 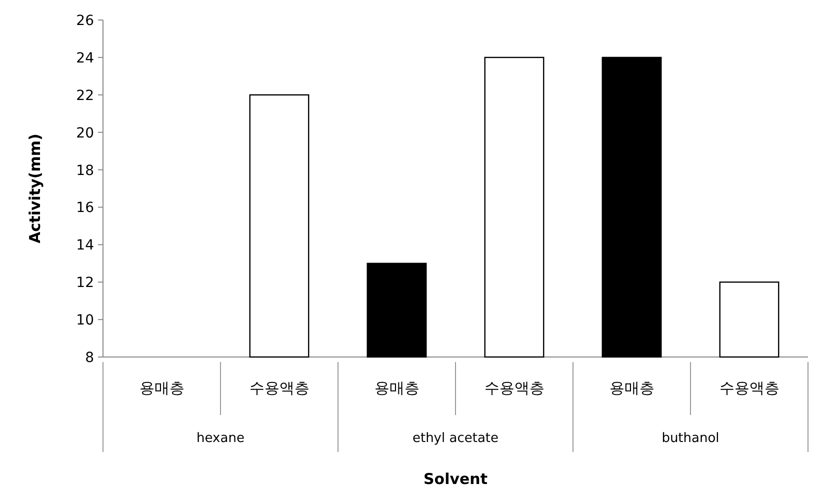 What do you see at coordinates (691, 438) in the screenshot?
I see `text: buthanol` at bounding box center [691, 438].